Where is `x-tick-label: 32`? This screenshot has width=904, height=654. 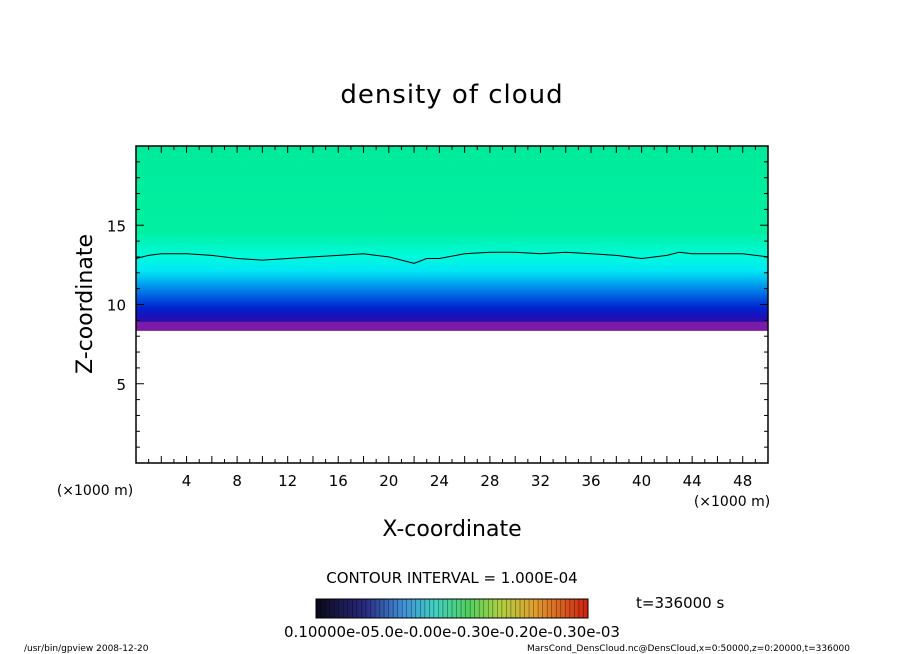 x-tick-label: 32 is located at coordinates (540, 481).